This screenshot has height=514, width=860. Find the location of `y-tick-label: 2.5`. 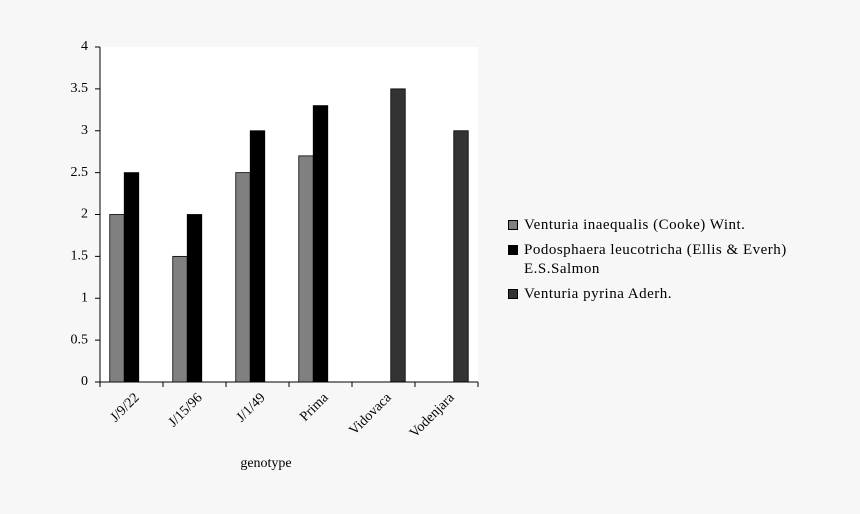

y-tick-label: 2.5 is located at coordinates (80, 172).